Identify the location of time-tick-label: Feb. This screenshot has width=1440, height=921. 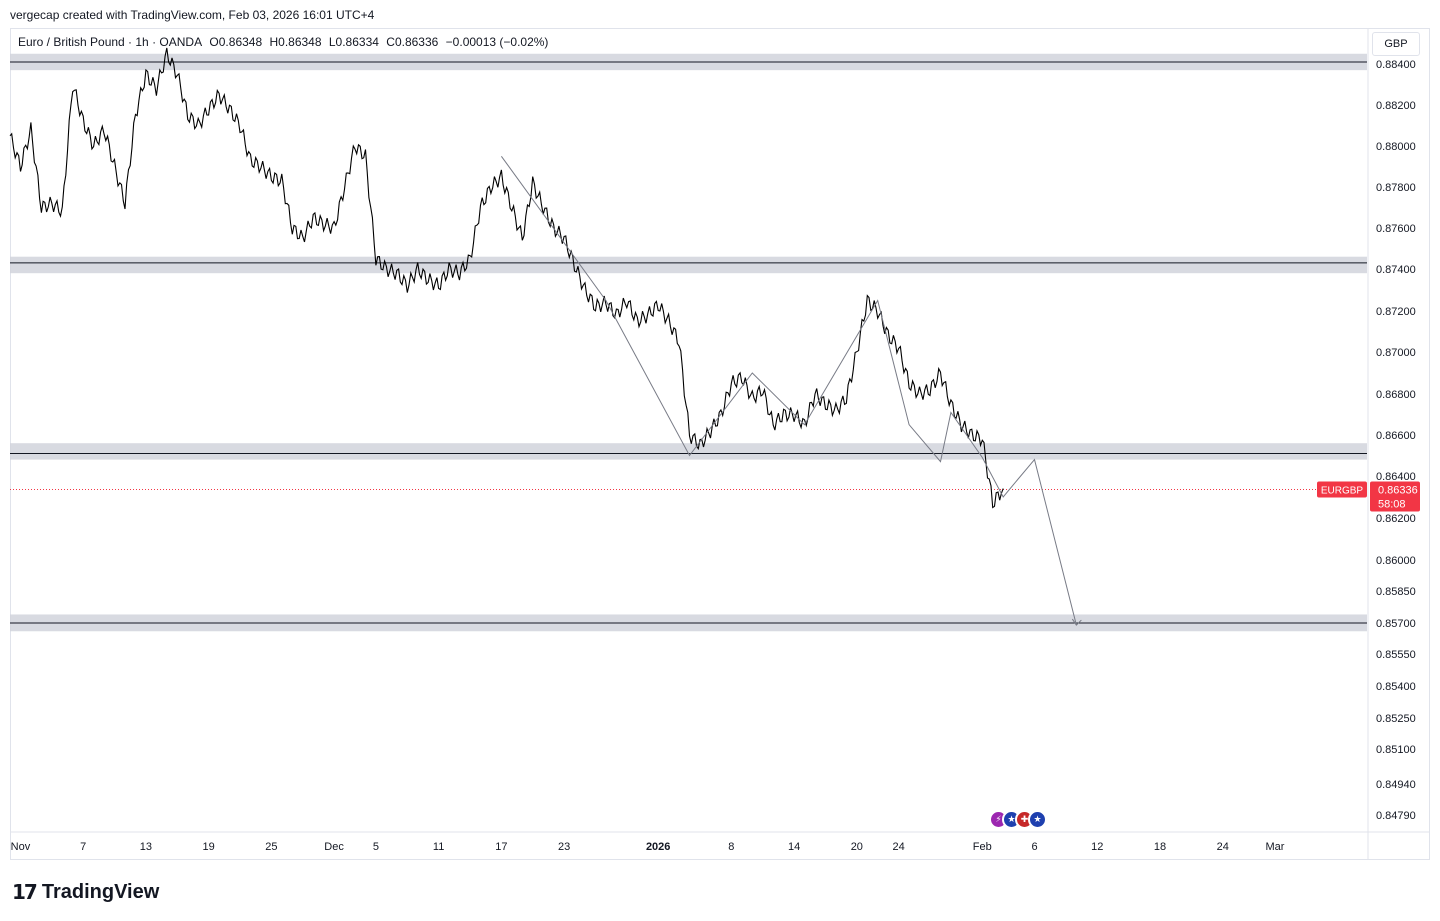
(982, 847).